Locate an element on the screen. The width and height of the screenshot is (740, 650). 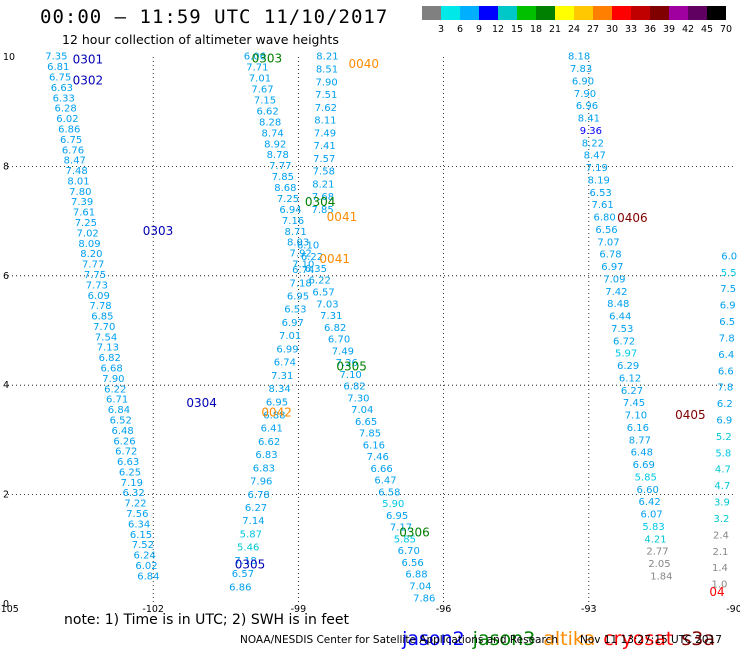
wave-height-value: 7.8 is located at coordinates (725, 388).